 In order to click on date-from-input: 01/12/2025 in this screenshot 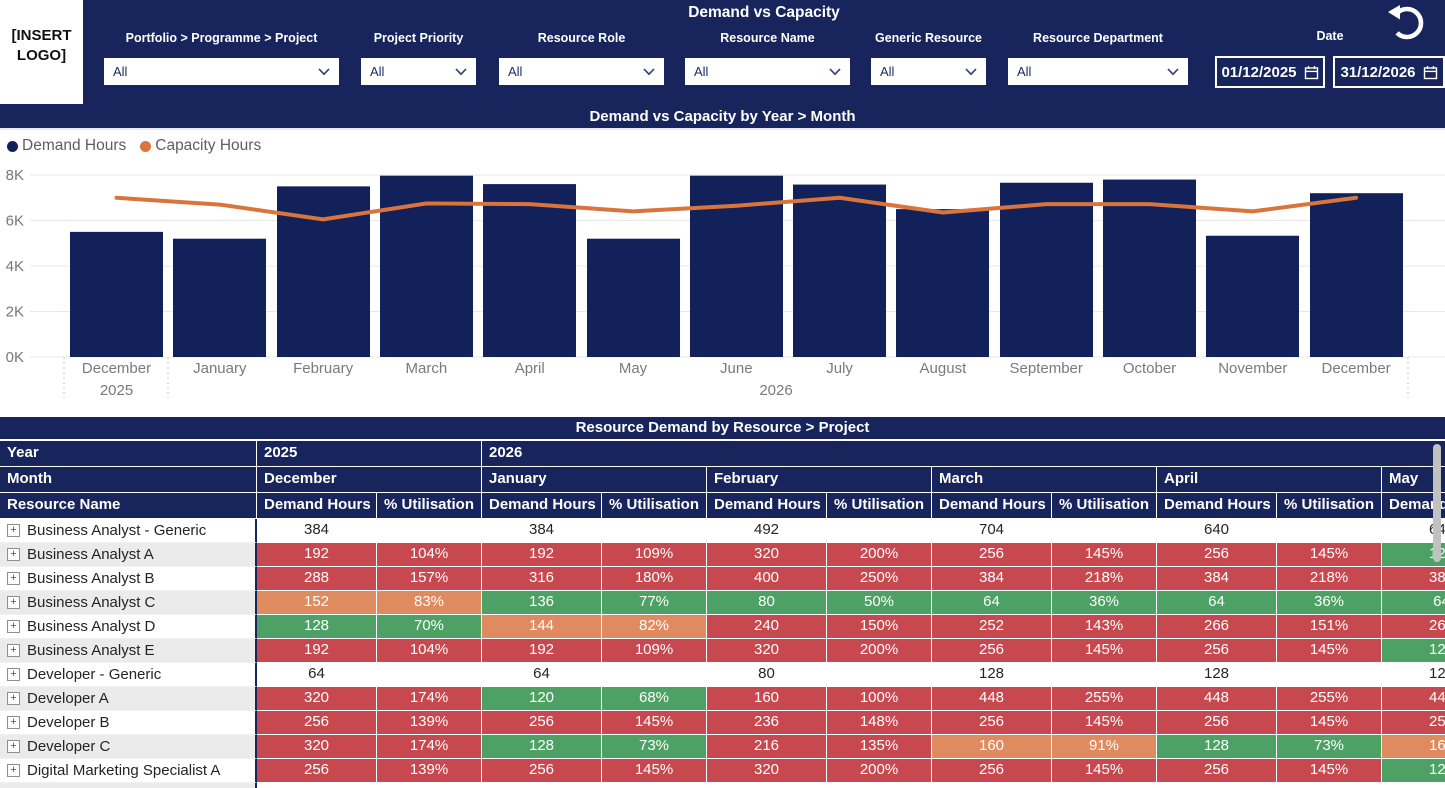, I will do `click(1270, 72)`.